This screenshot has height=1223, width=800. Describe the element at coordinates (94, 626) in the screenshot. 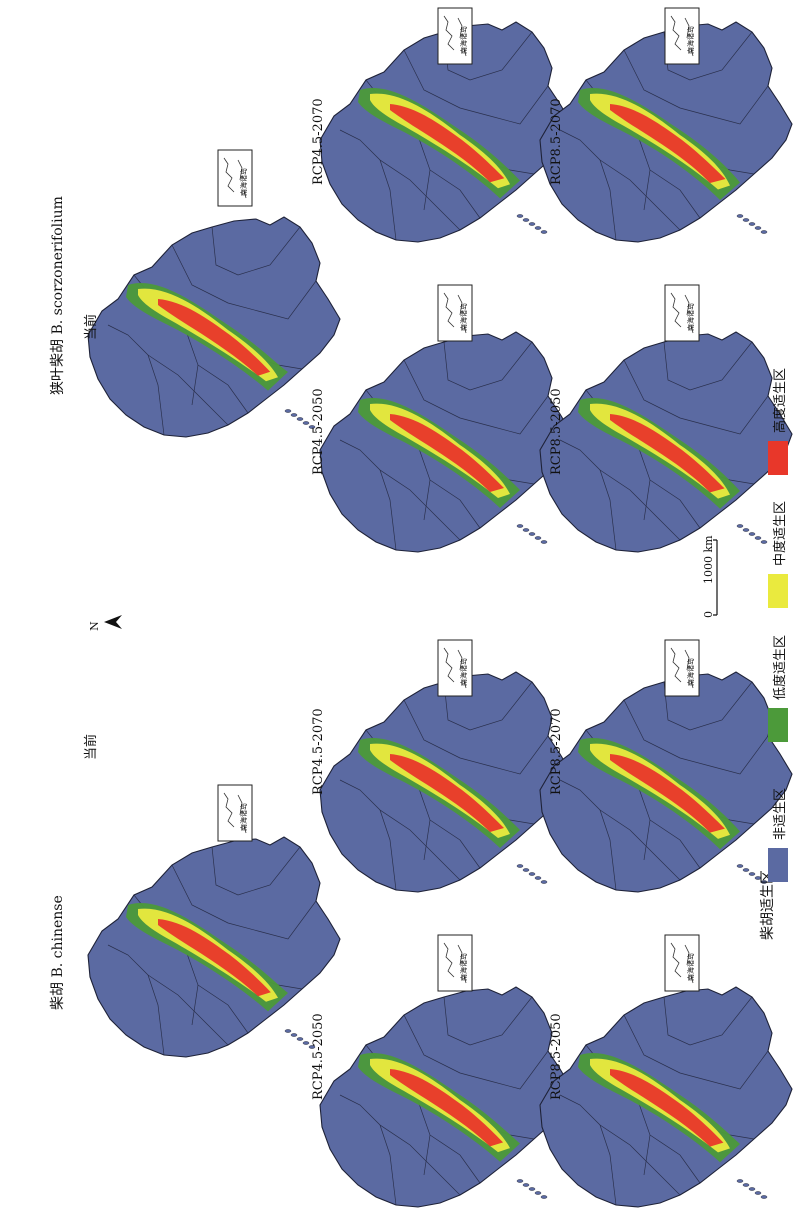

I see `north-label: N` at that location.